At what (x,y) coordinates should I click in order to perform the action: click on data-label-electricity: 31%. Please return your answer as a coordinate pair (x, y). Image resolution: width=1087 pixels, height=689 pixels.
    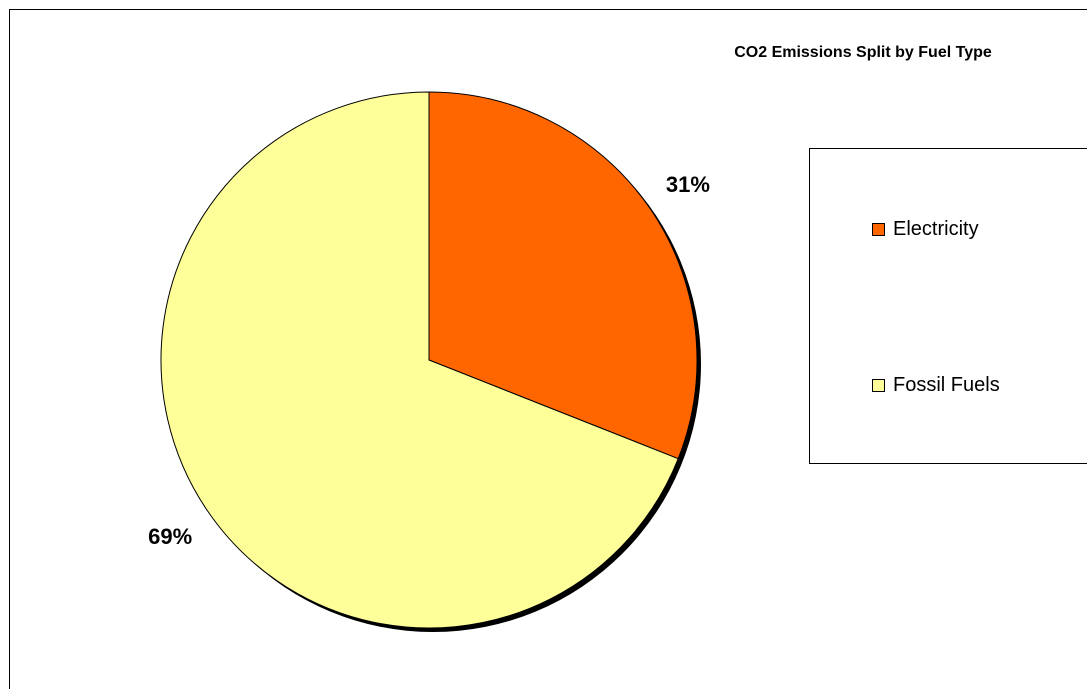
    Looking at the image, I should click on (688, 184).